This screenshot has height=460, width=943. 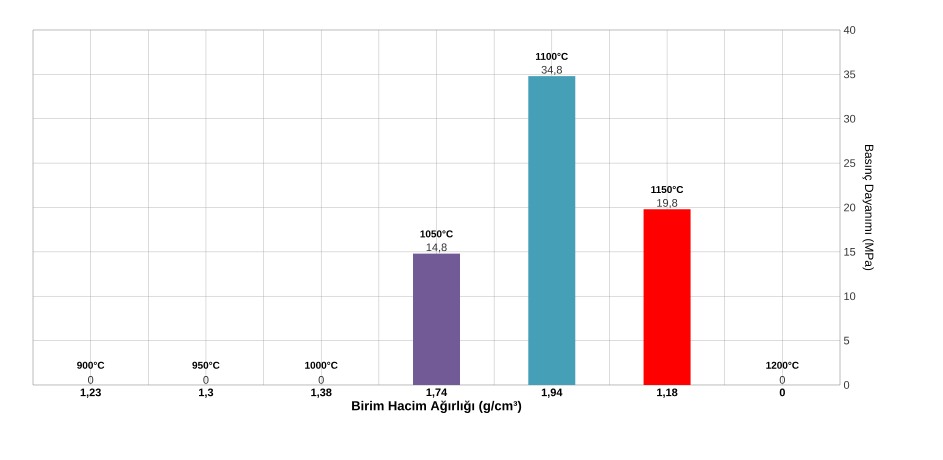 I want to click on annotation: 1150°C, so click(x=667, y=190).